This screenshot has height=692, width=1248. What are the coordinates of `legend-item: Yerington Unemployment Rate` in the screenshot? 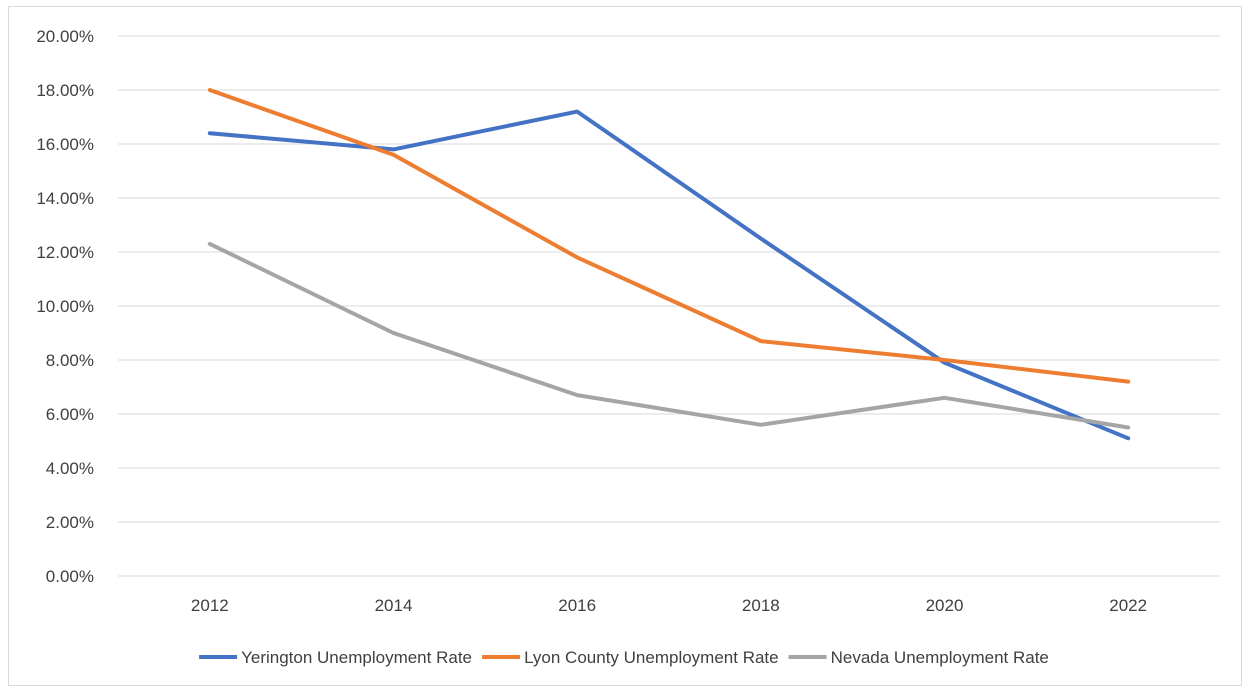 It's located at (335, 657).